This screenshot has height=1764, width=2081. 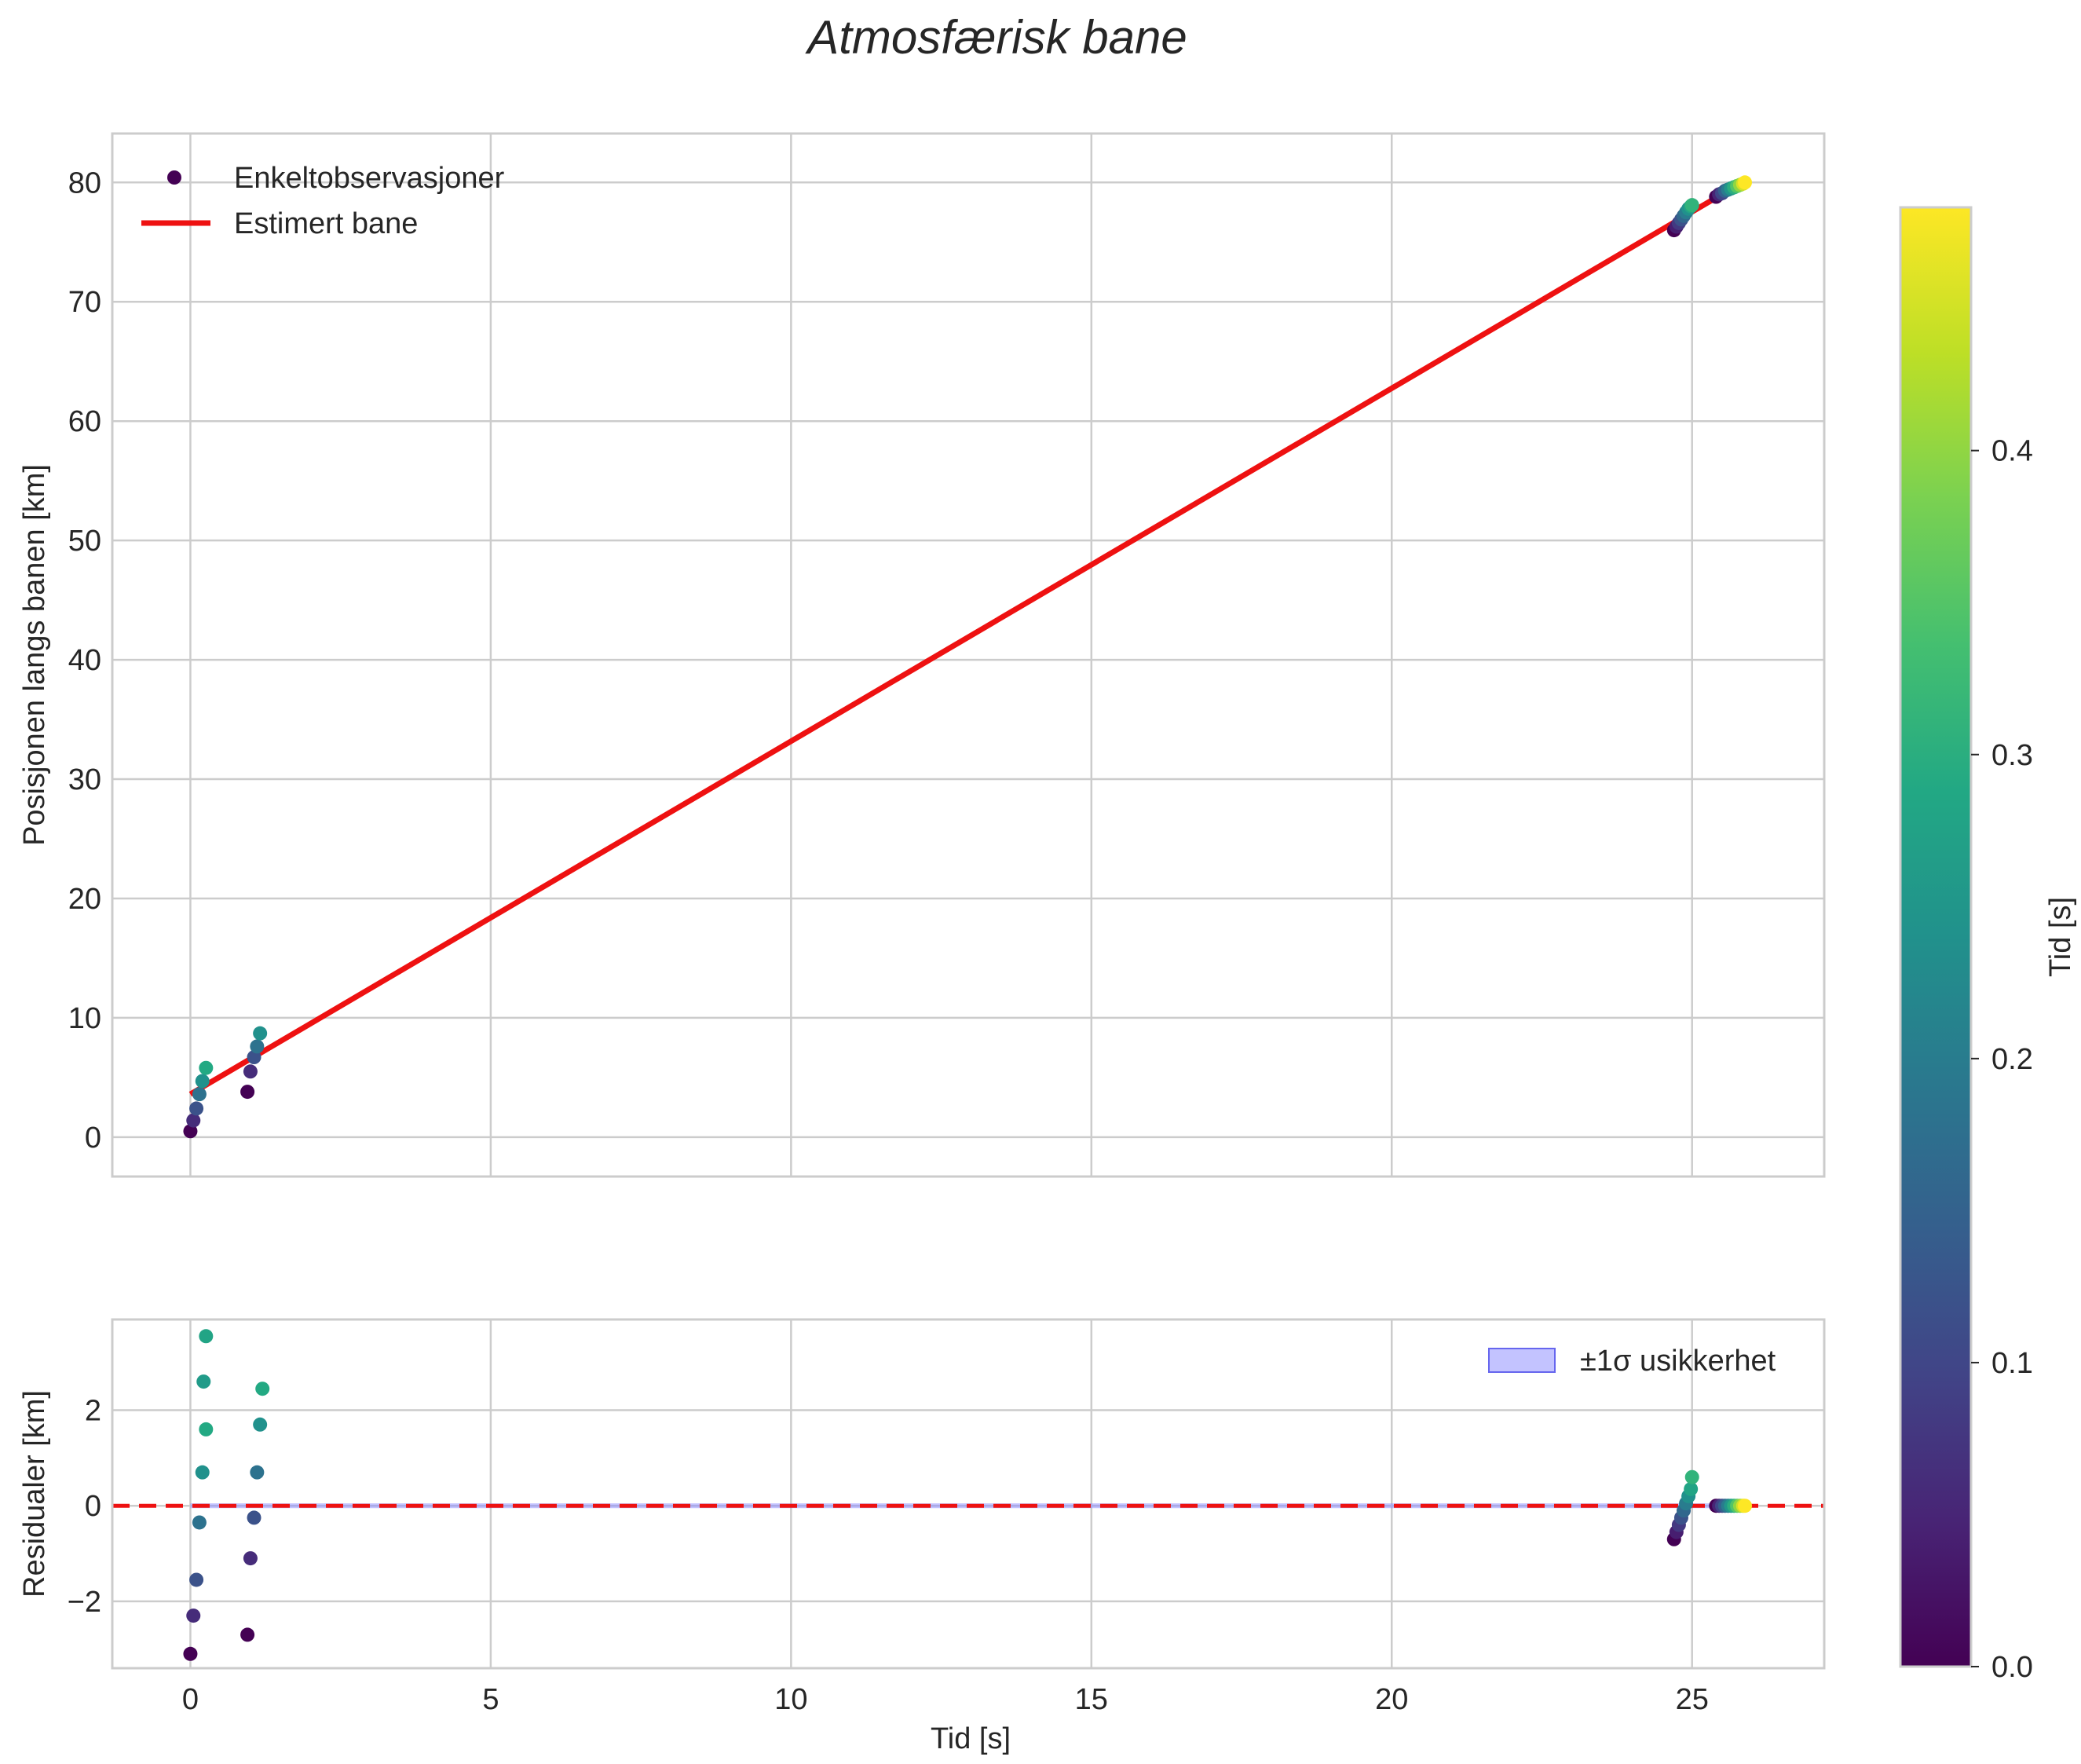 What do you see at coordinates (84, 780) in the screenshot?
I see `top-y-tick-label: 30` at bounding box center [84, 780].